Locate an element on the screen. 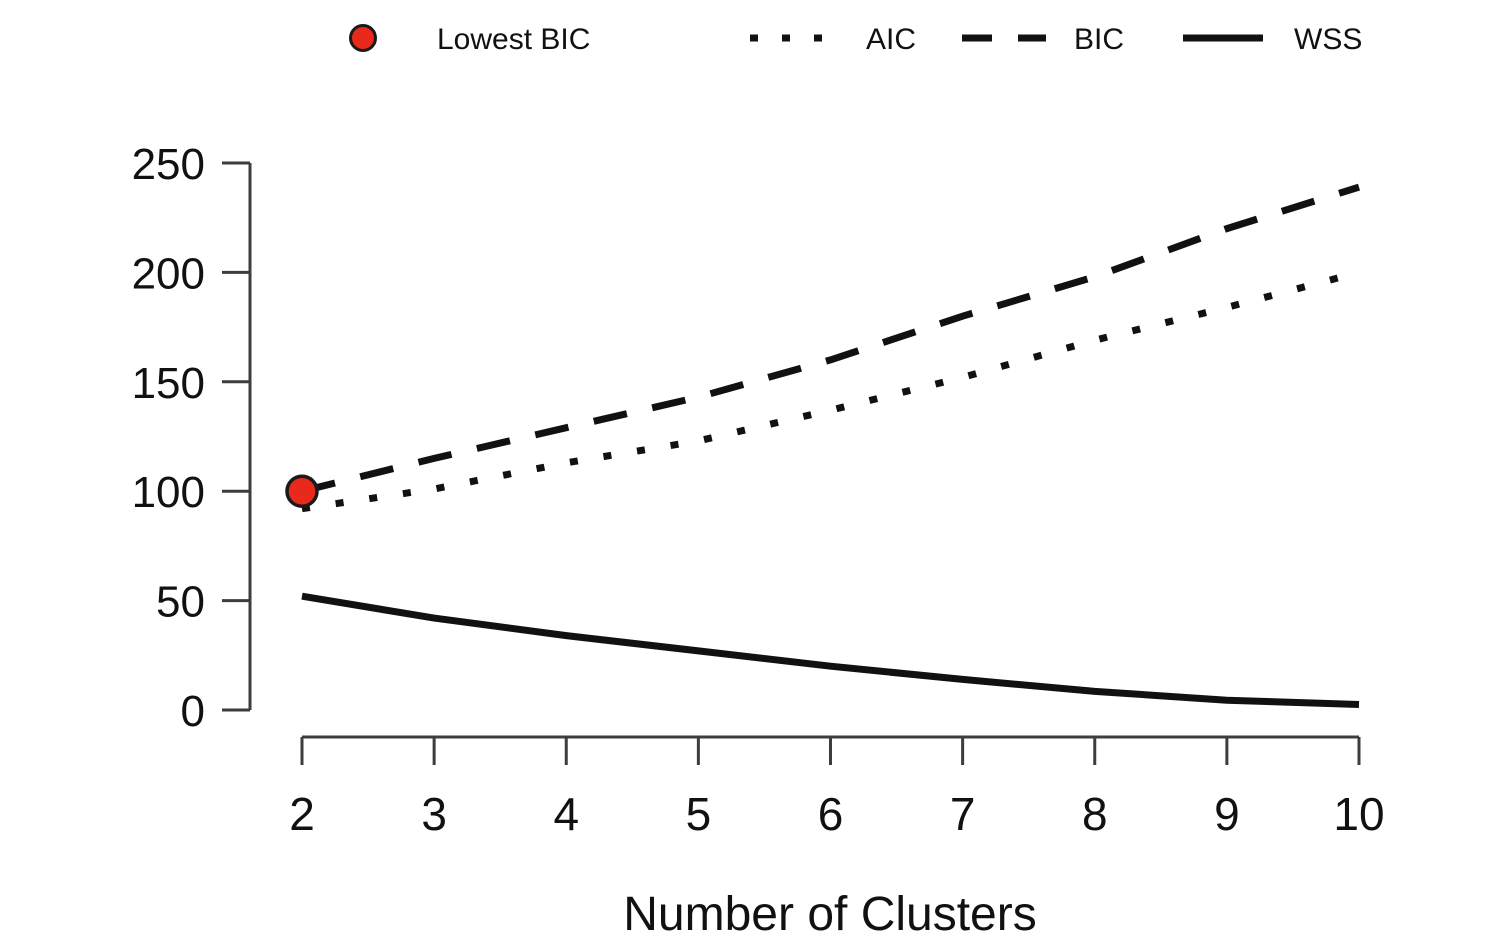 The height and width of the screenshot is (946, 1494). legend-label: WSS is located at coordinates (1328, 39).